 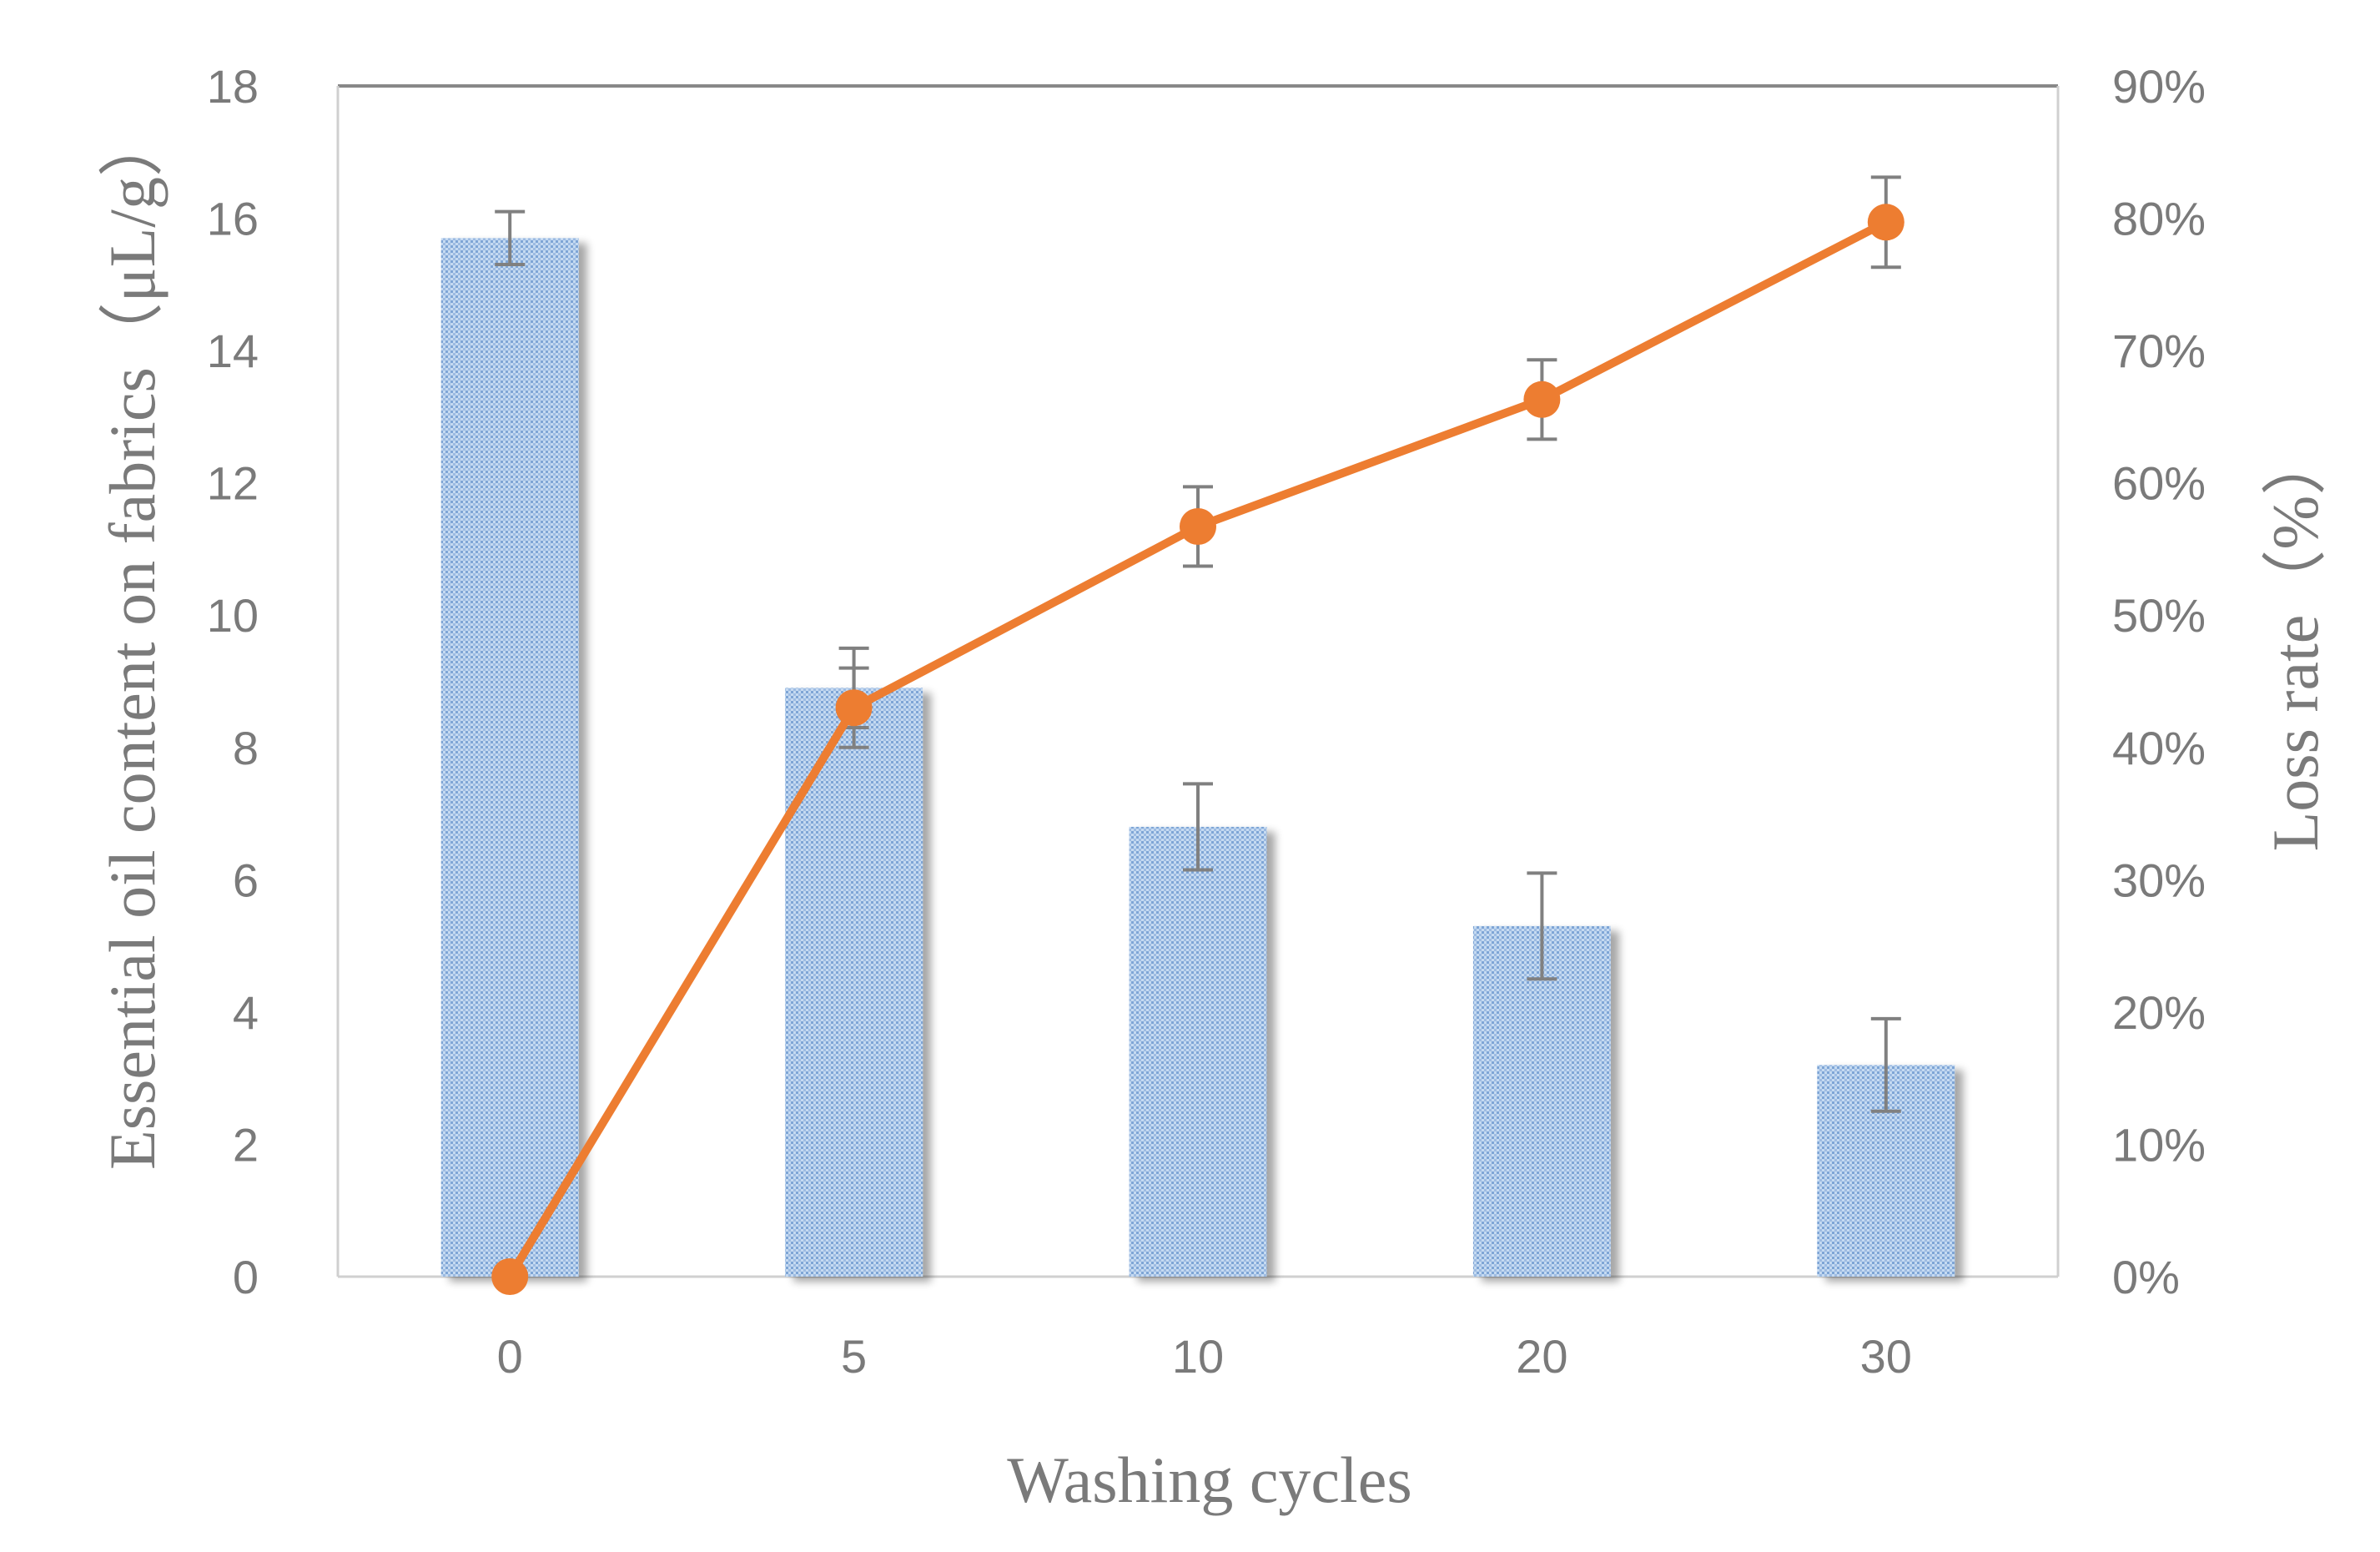 What do you see at coordinates (132, 641) in the screenshot?
I see `left-y-axis-title: Essential oil content on fabrics（μL/g）` at bounding box center [132, 641].